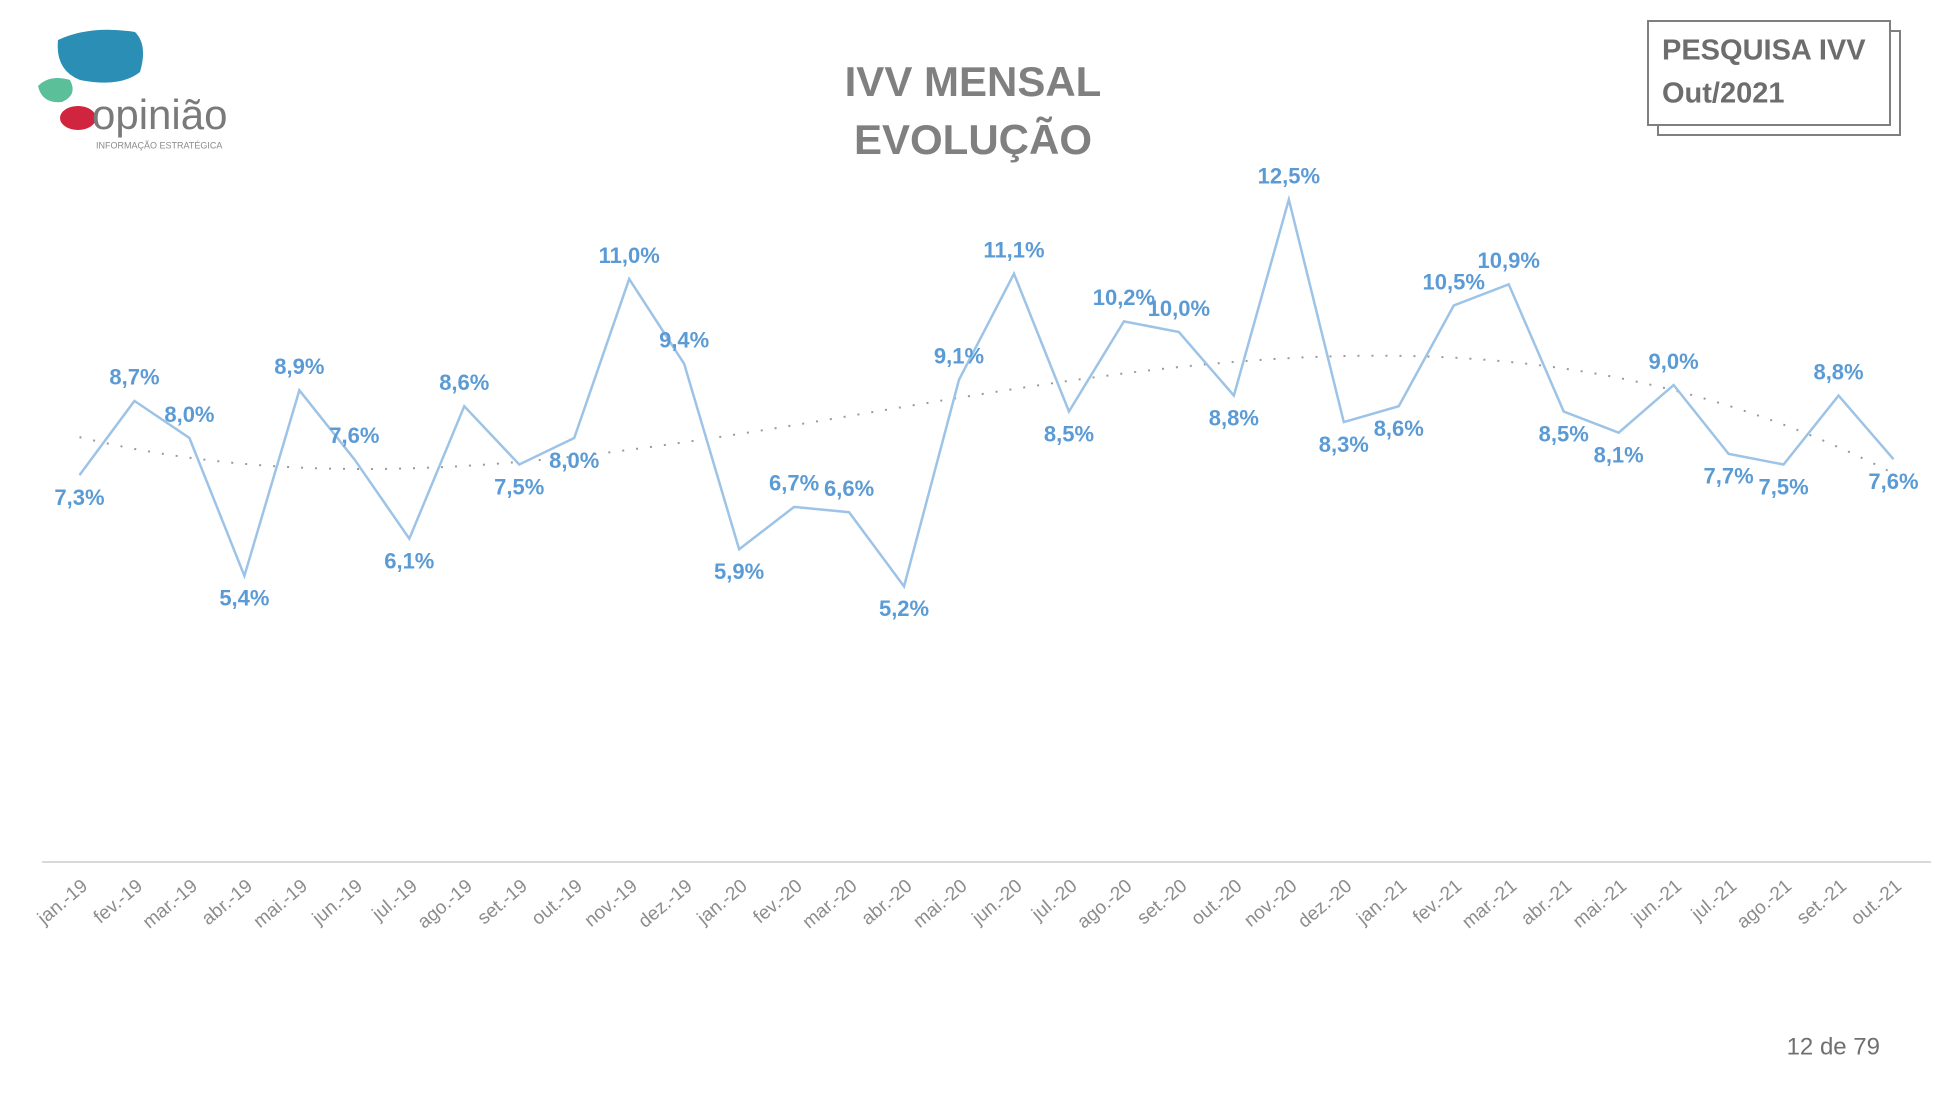 This screenshot has height=1120, width=1949. I want to click on x-tick-label: out.-20, so click(1216, 903).